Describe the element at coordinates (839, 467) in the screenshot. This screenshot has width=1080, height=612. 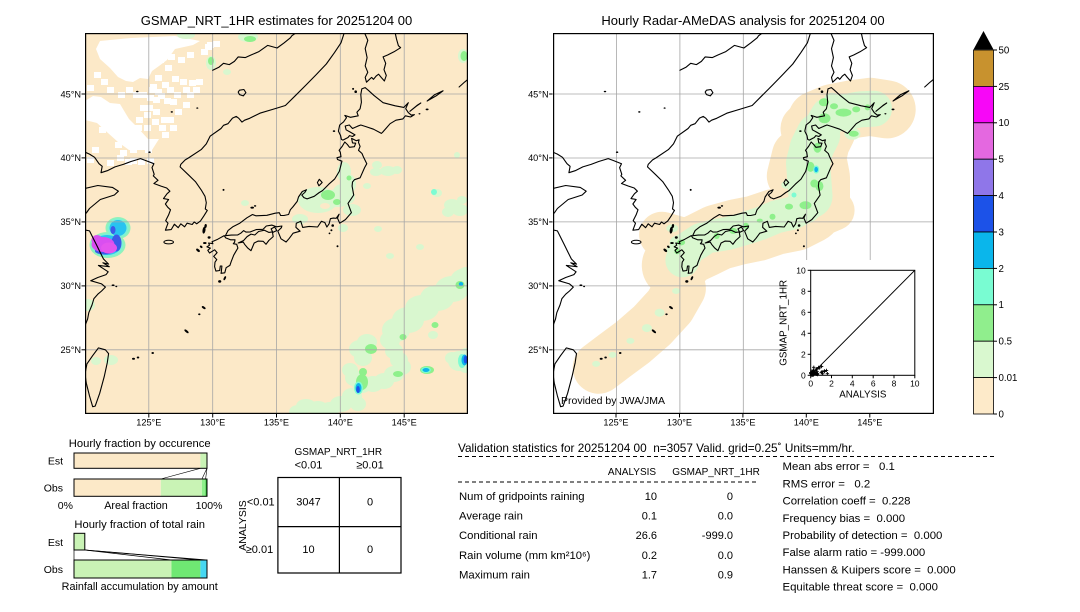
I see `svg-text: Mean abs error = 0.1` at that location.